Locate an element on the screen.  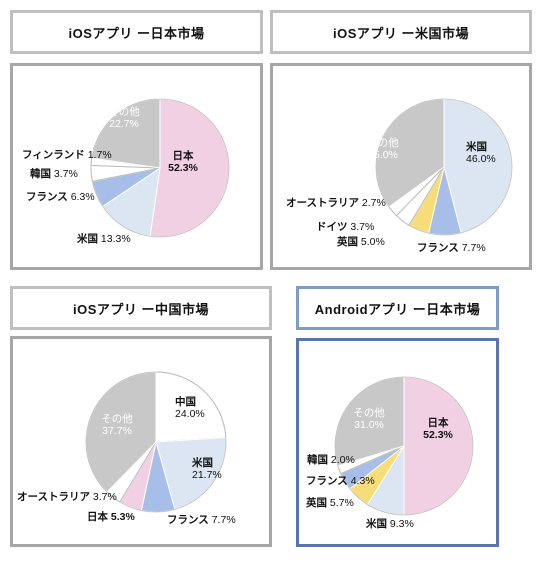
slice-value-us: 21.7% is located at coordinates (207, 475).